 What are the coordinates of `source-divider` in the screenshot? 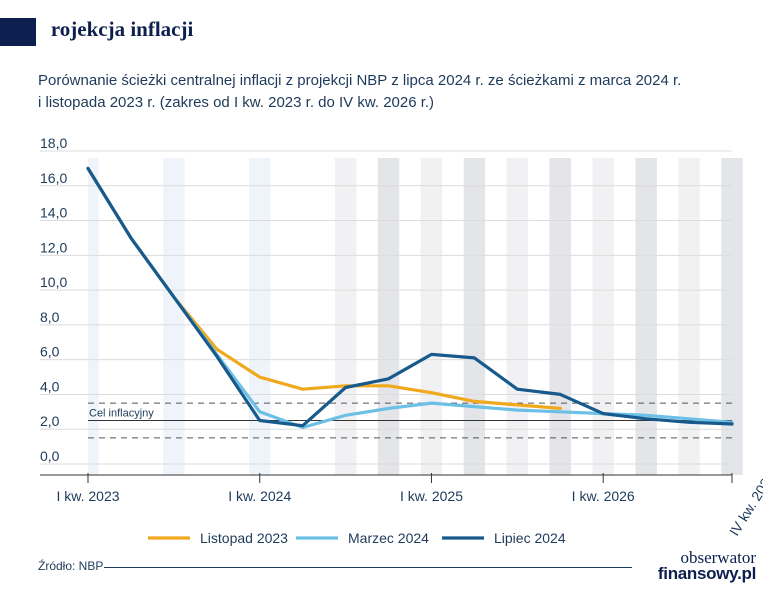 It's located at (368, 567).